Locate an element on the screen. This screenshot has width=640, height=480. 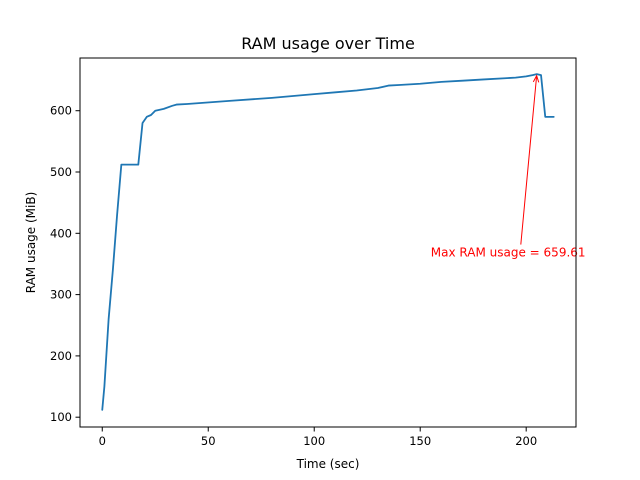
y-tick-label: 100 is located at coordinates (61, 417).